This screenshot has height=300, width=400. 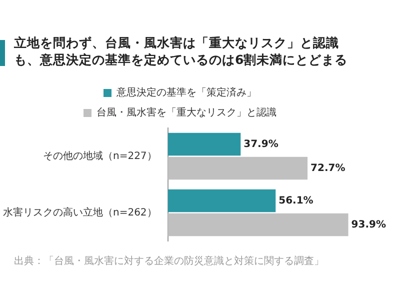 What do you see at coordinates (186, 112) in the screenshot?
I see `legend-label: 台風・風水害を「重大なリスク」と認識` at bounding box center [186, 112].